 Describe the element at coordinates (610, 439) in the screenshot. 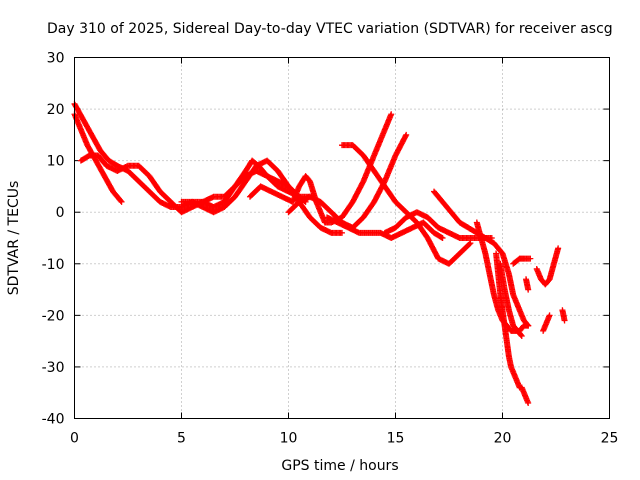

I see `x-tick-label: 25` at that location.